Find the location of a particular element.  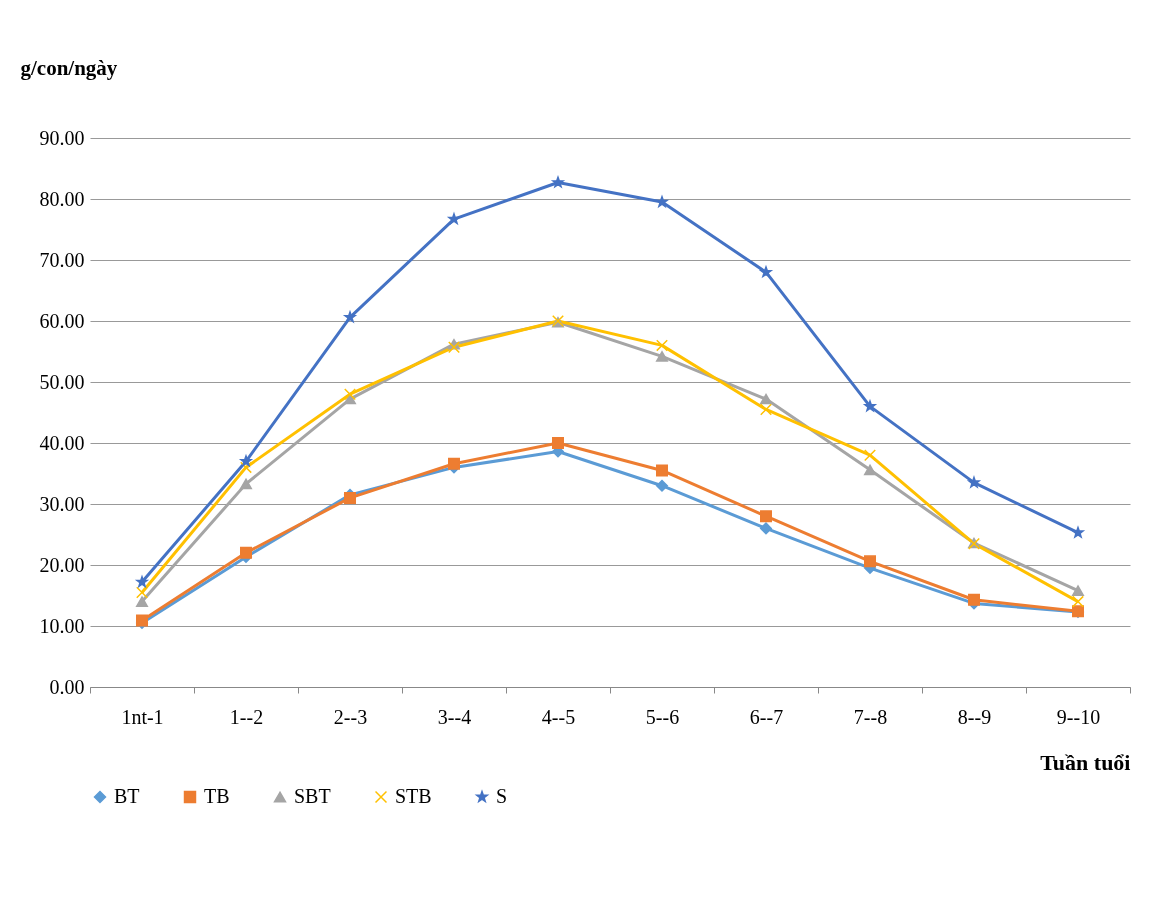

x-tick-label: 4--5 is located at coordinates (558, 716).